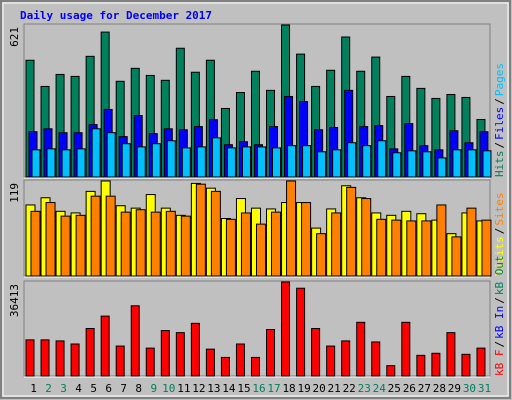 The image size is (512, 400). I want to click on legend-entry: kB In, so click(499, 322).